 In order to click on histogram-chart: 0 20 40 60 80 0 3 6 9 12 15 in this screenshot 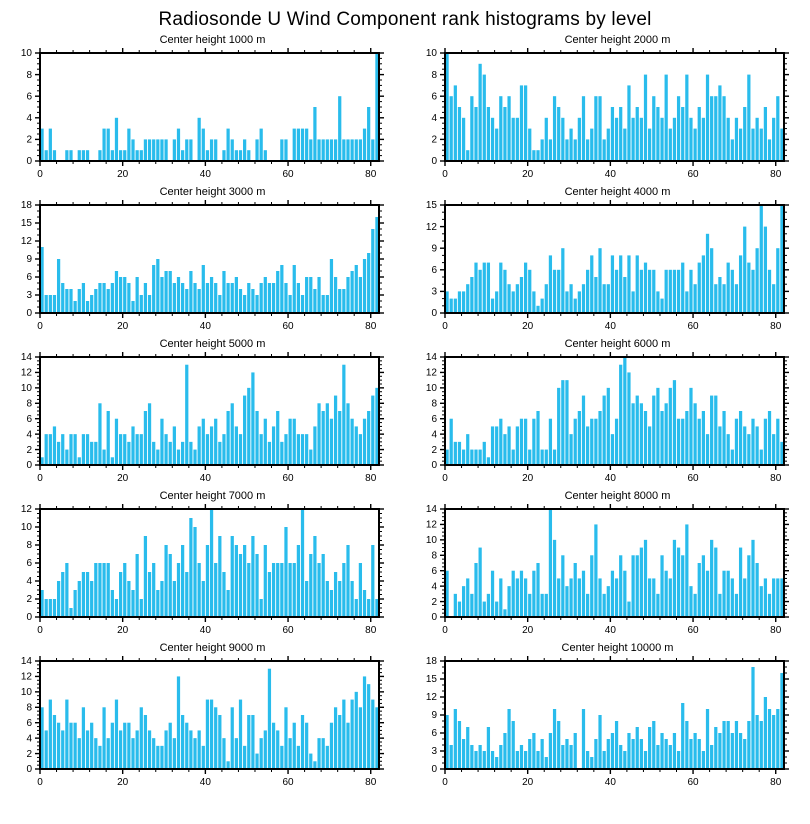, I will do `click(607, 266)`.